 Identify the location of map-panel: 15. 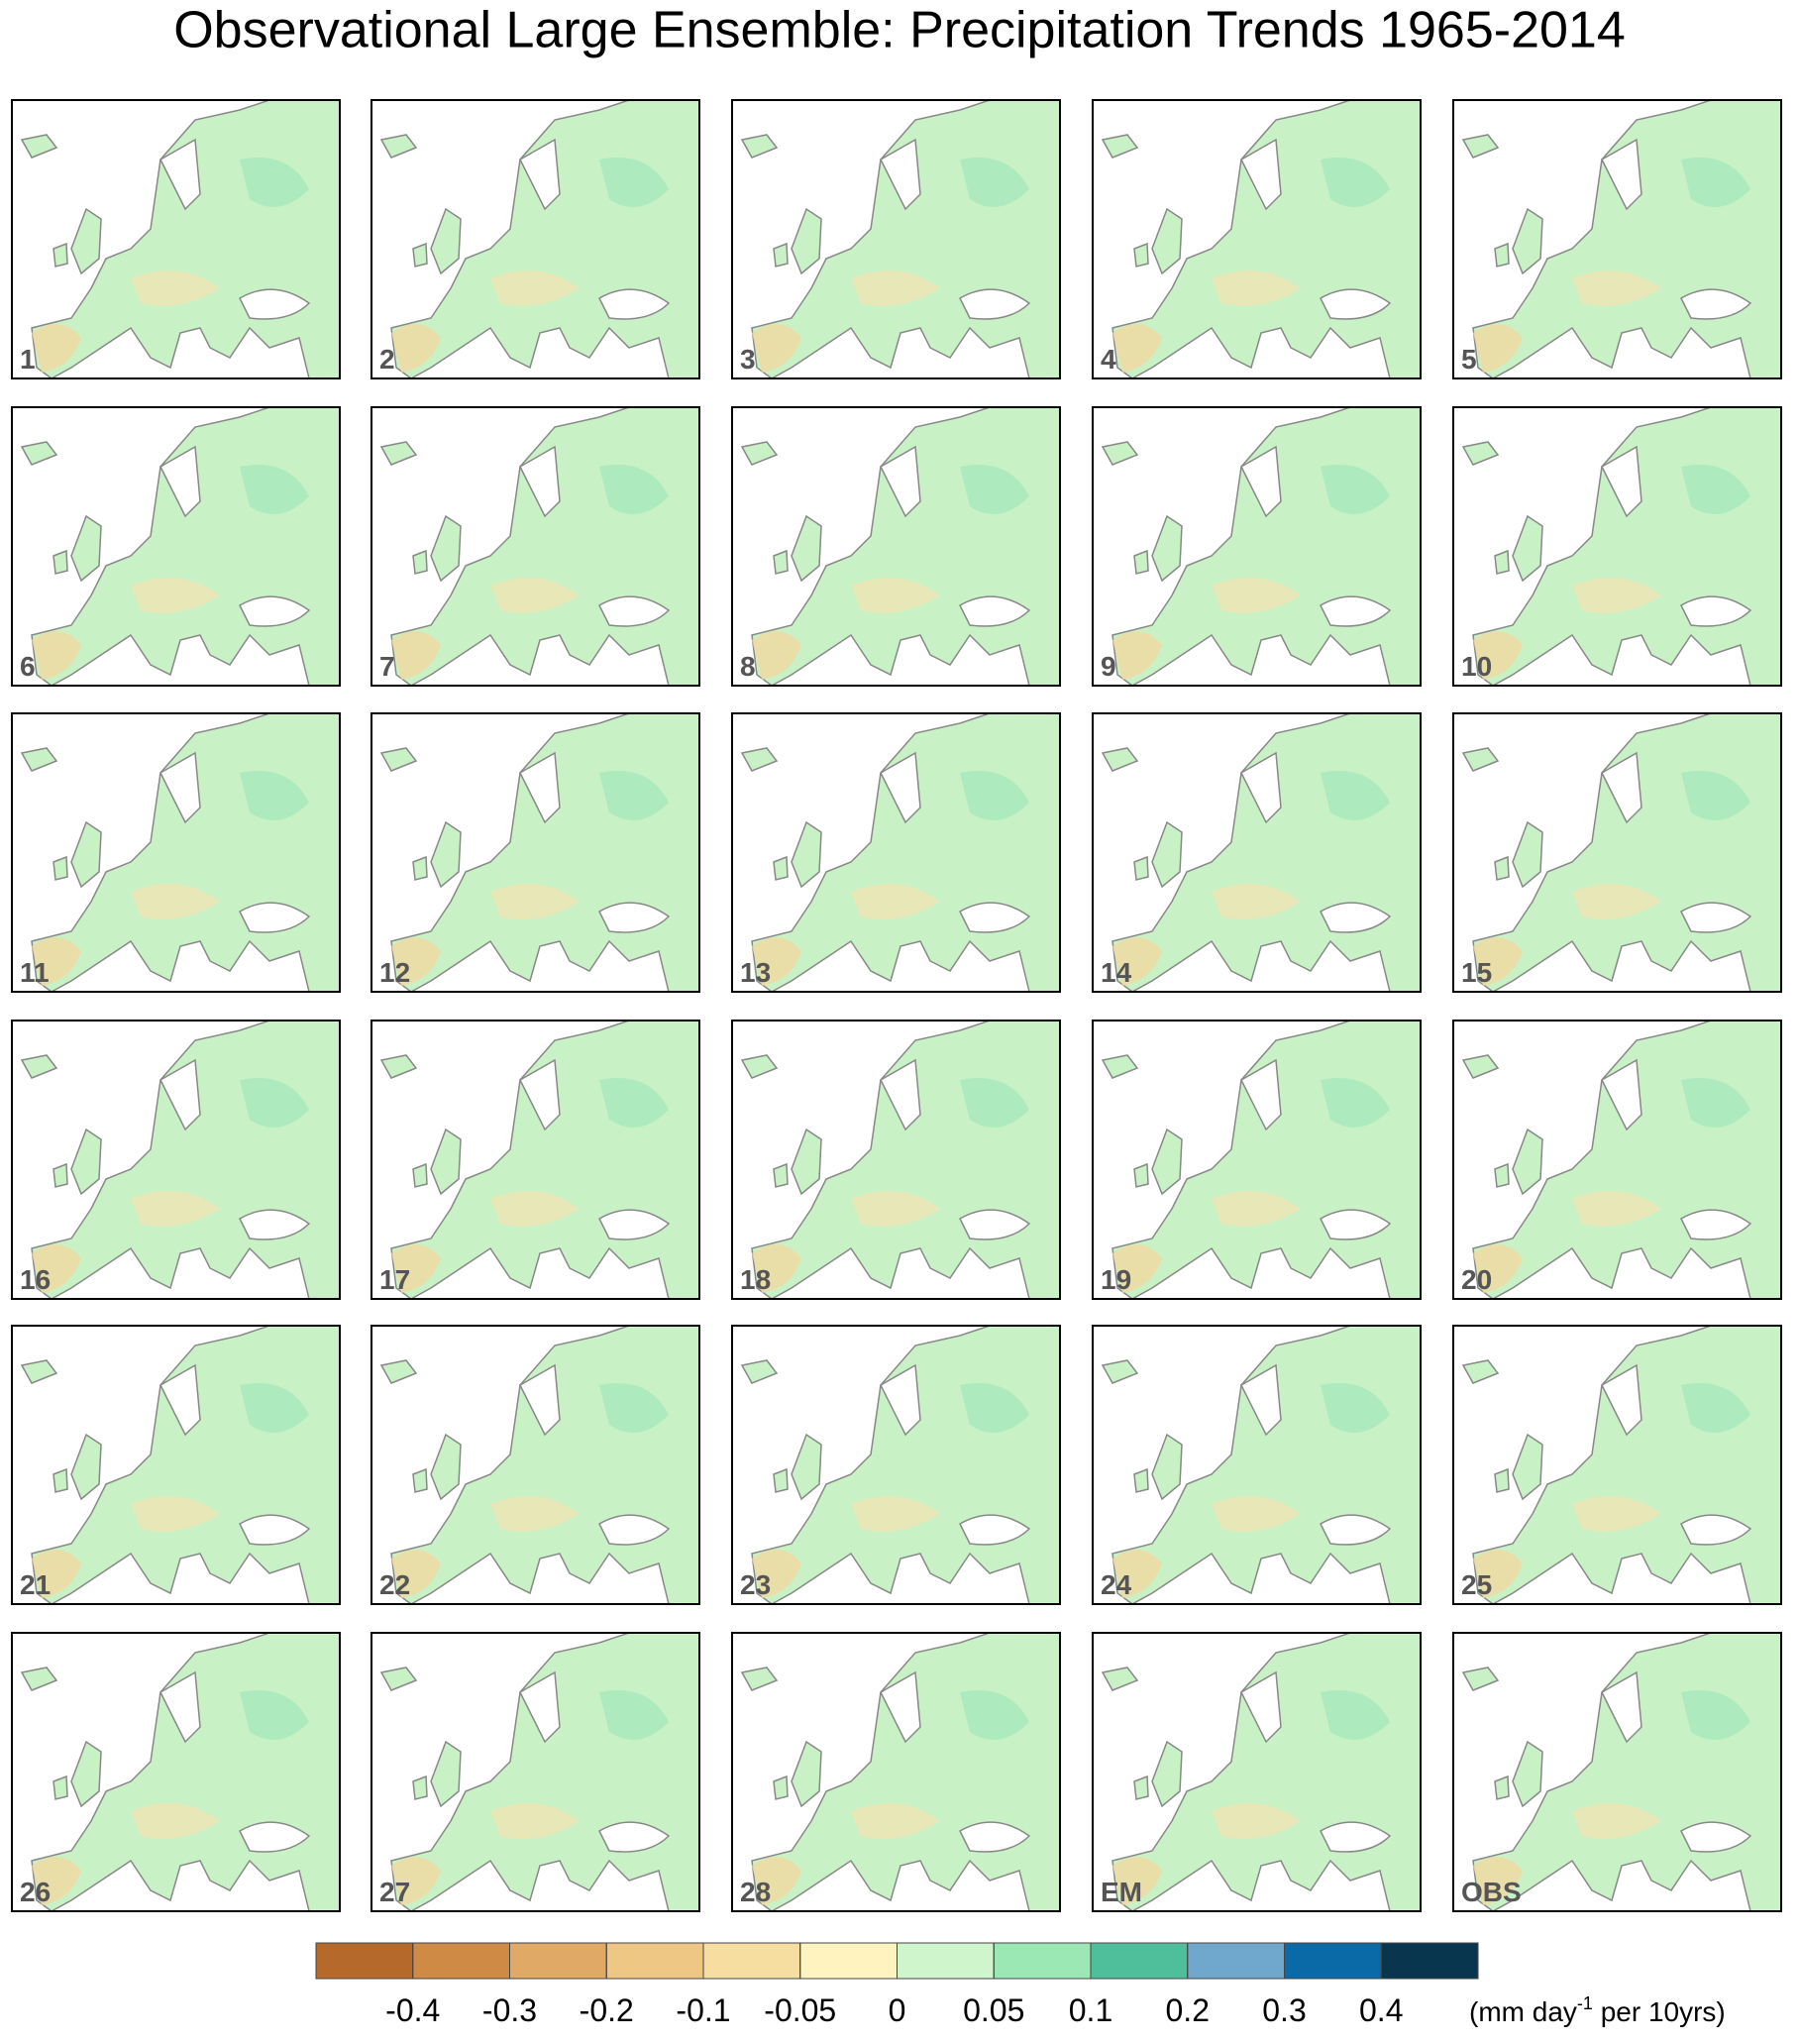
(1617, 852).